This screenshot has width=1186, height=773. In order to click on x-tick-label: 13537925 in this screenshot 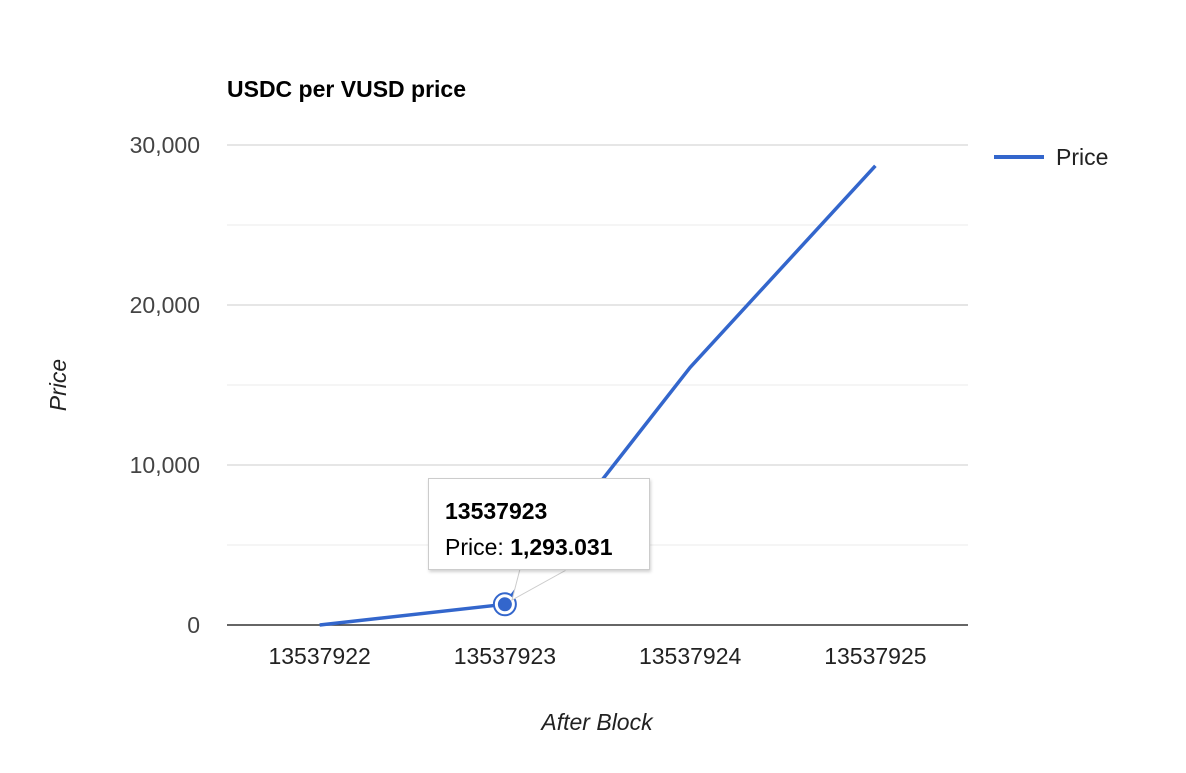, I will do `click(875, 656)`.